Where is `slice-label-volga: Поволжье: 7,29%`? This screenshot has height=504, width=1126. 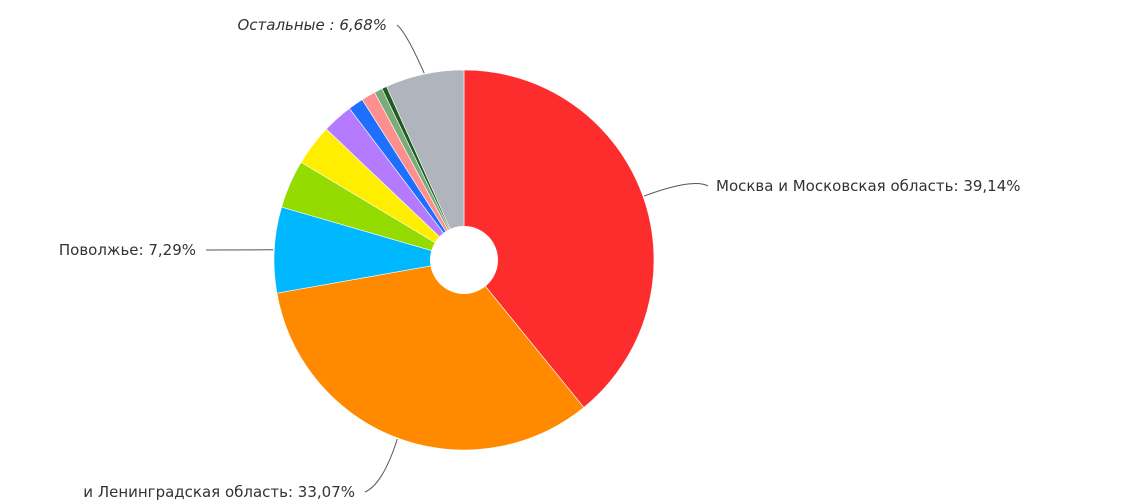
slice-label-volga: Поволжье: 7,29% is located at coordinates (127, 250).